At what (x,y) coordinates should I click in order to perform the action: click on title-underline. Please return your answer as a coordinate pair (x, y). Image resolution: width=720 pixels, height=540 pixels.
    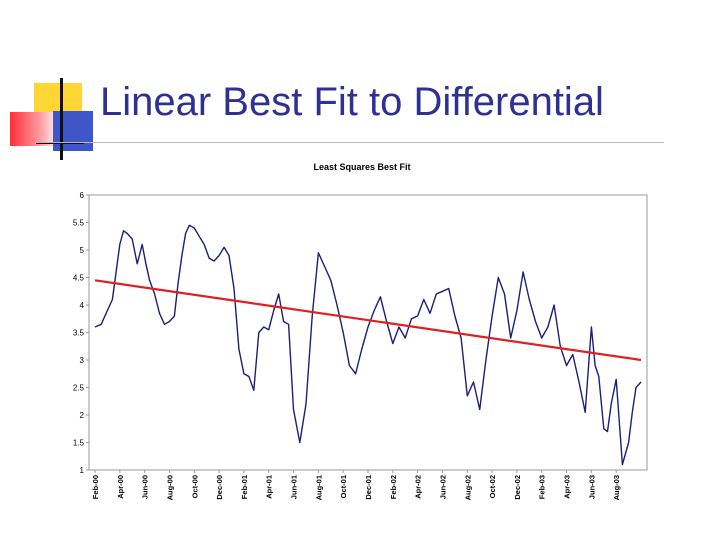
    Looking at the image, I should click on (350, 142).